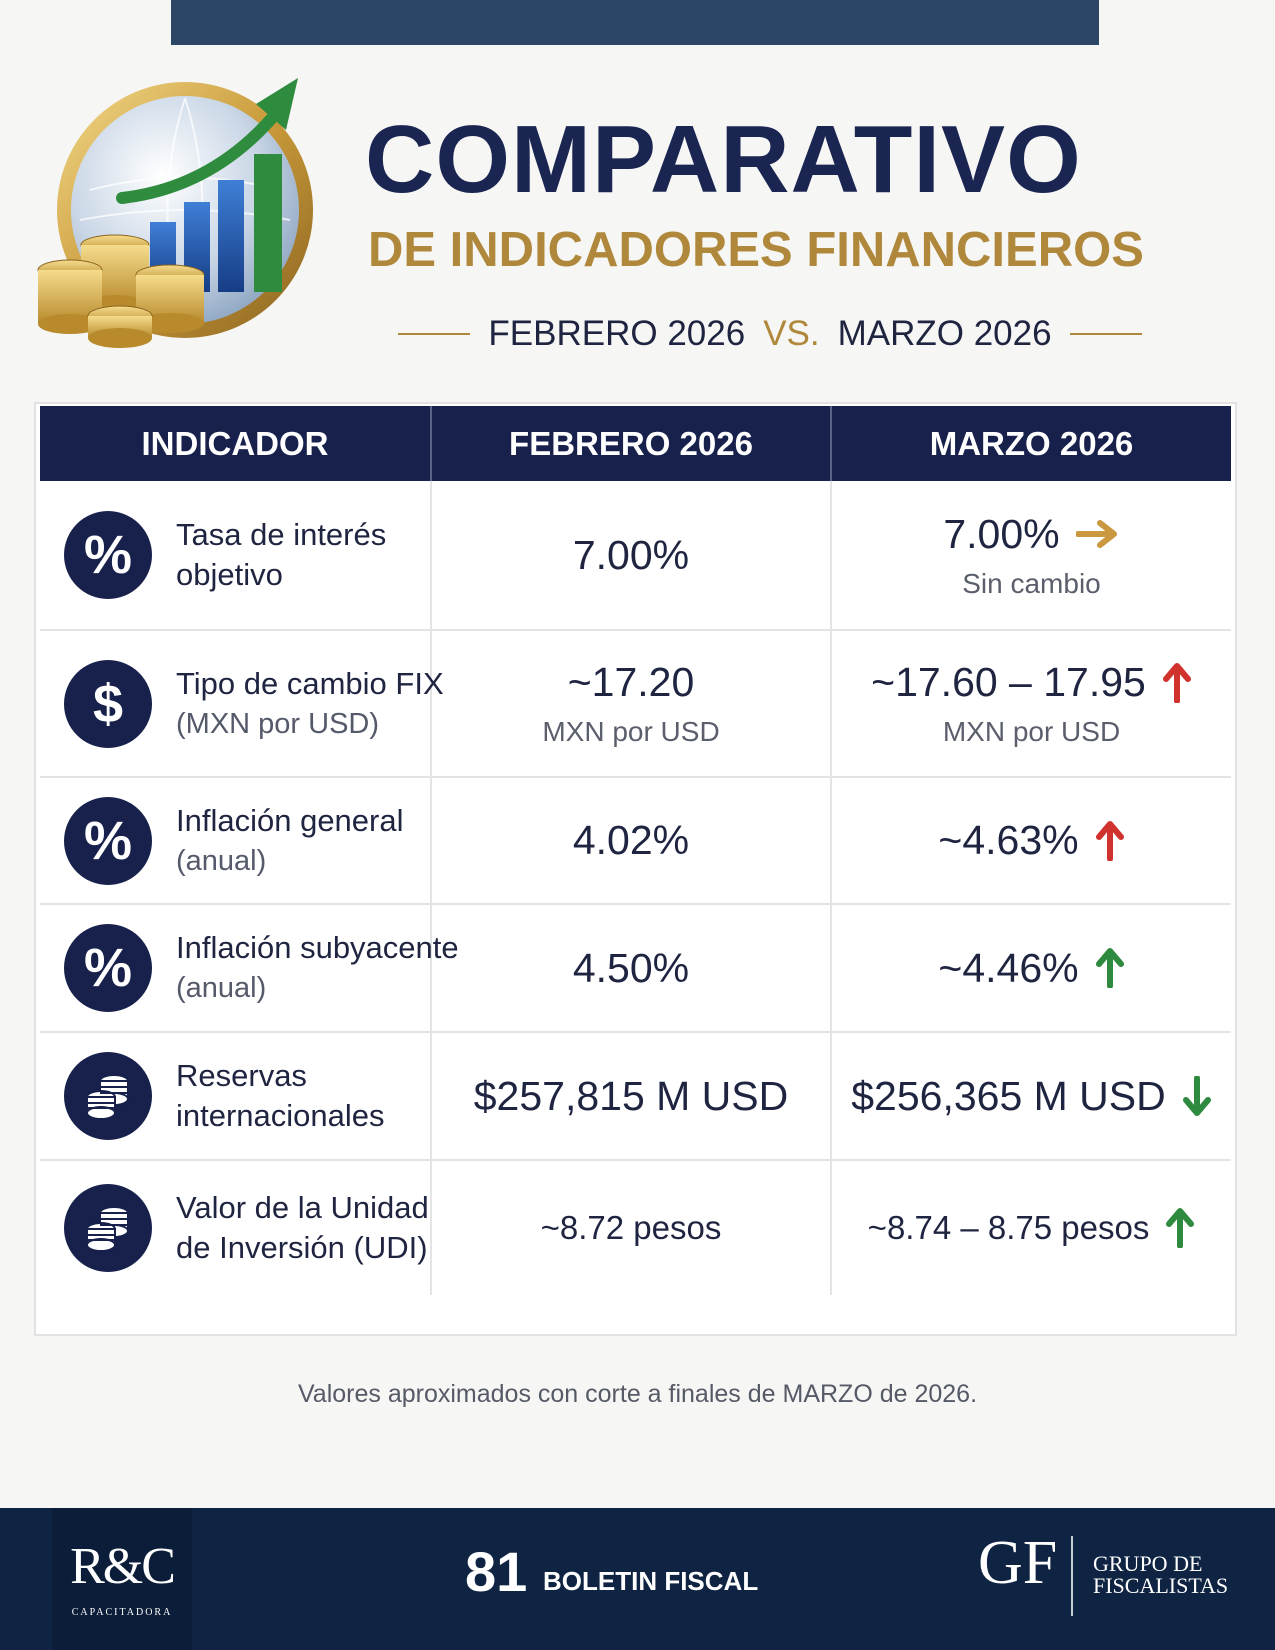 This screenshot has width=1275, height=1650. I want to click on march-value-group: $256,365 M USD, so click(1031, 1096).